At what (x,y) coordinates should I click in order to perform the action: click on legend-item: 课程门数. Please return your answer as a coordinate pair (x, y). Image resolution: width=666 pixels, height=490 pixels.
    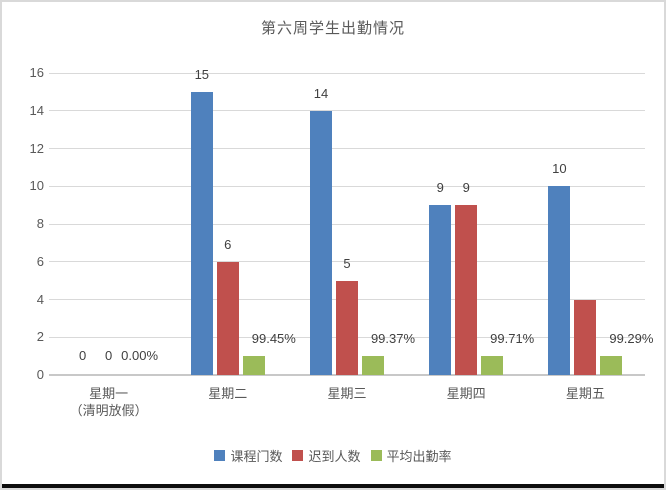
    Looking at the image, I should click on (248, 455).